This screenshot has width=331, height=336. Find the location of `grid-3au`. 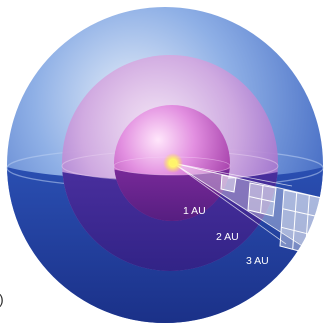

grid-3au is located at coordinates (301, 223).